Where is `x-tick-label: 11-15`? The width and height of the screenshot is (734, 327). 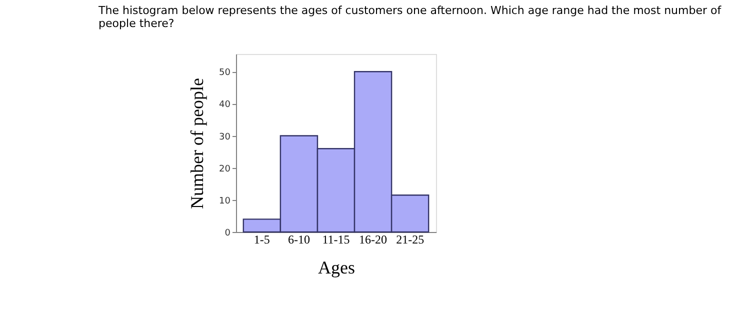 x-tick-label: 11-15 is located at coordinates (336, 239).